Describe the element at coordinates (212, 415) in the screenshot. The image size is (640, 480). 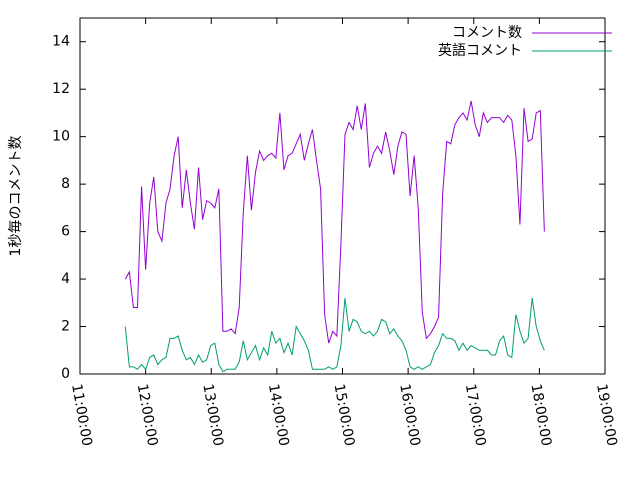
I see `x-tick-label: 13:00:00` at that location.